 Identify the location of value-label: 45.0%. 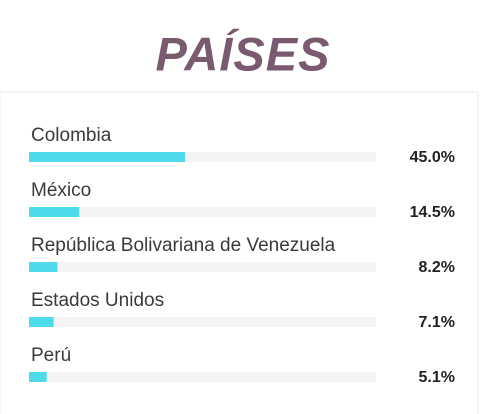
(432, 157).